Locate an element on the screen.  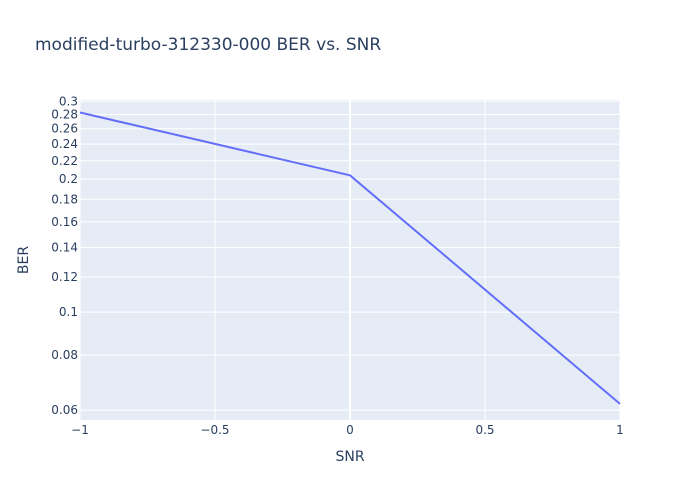
x-tick-label: −1 is located at coordinates (80, 430).